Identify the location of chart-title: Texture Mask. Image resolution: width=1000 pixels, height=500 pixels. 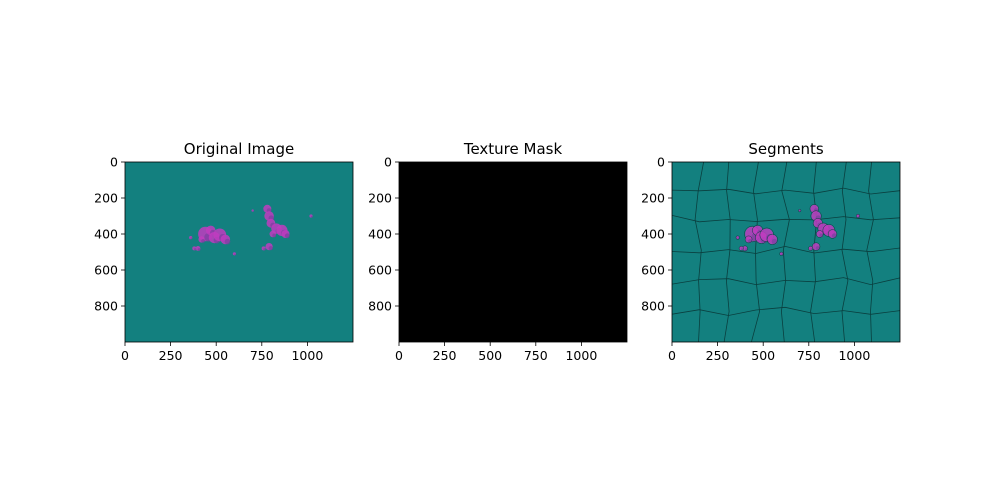
(513, 149).